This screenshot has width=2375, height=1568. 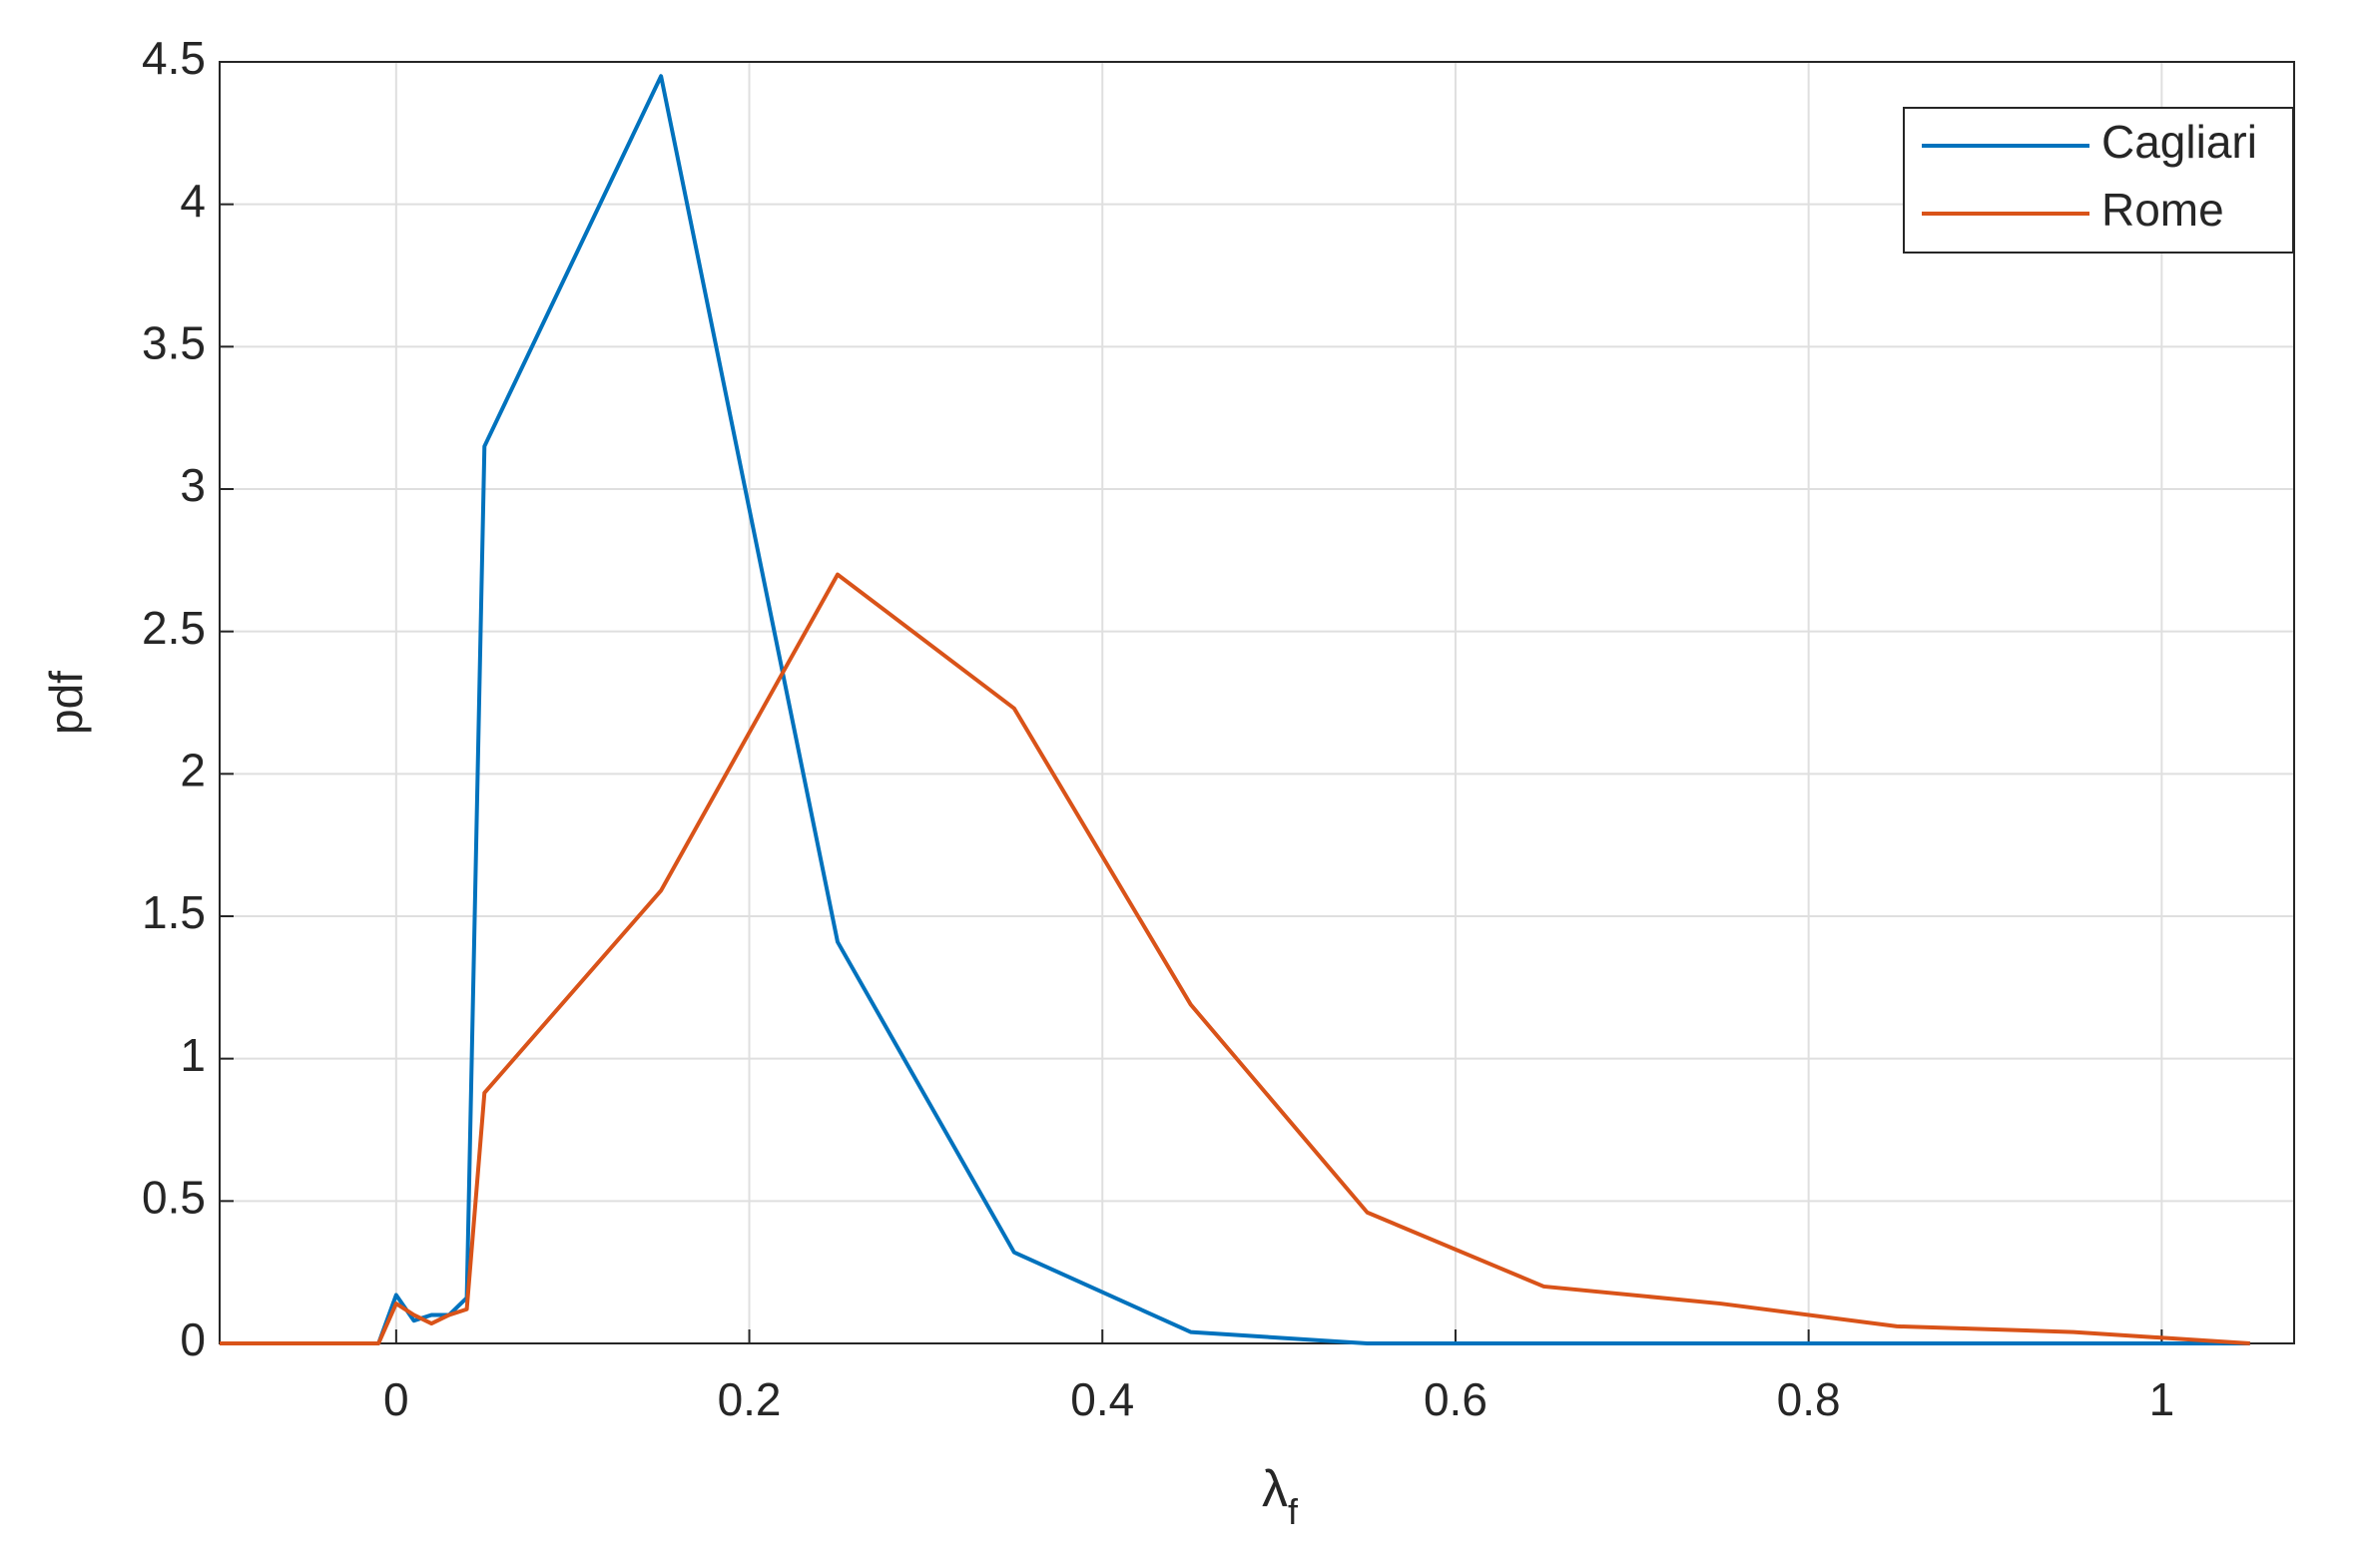 I want to click on x-tick-label: 0.8, so click(x=1809, y=1399).